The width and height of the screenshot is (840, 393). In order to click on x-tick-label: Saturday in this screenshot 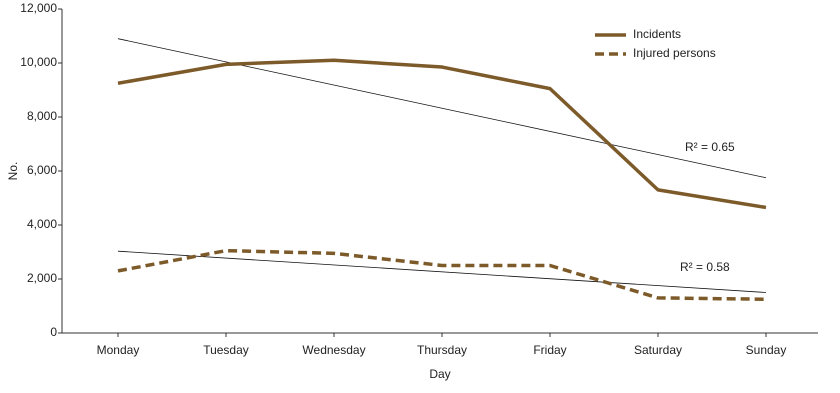, I will do `click(658, 350)`.